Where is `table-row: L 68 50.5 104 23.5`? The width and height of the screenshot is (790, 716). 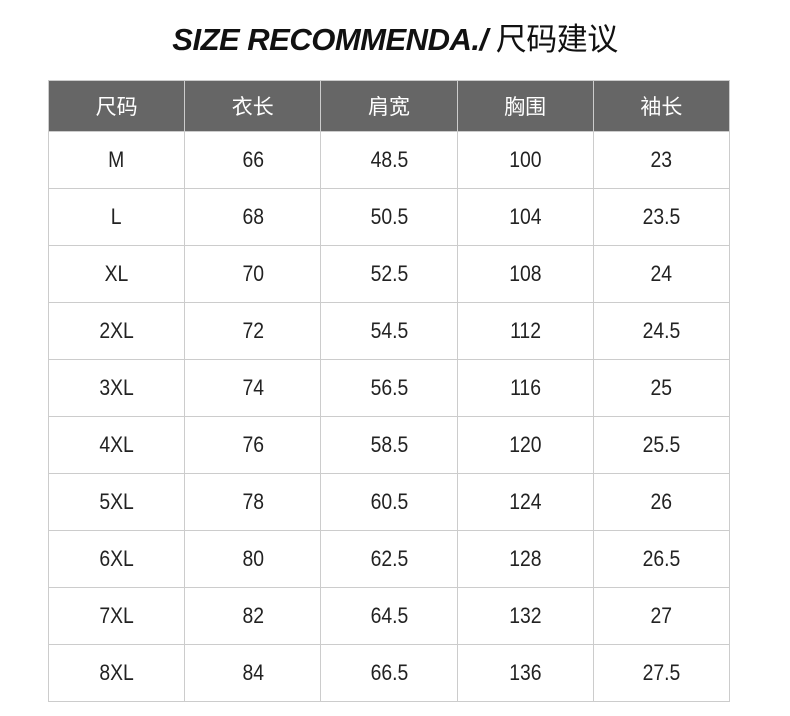 table-row: L 68 50.5 104 23.5 is located at coordinates (389, 217).